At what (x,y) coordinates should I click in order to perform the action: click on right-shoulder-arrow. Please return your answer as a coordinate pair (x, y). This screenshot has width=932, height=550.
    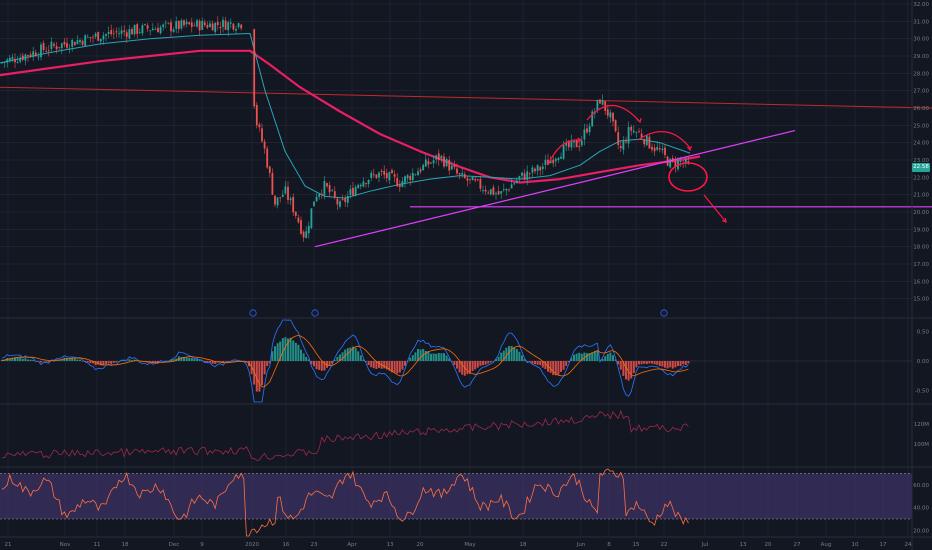
    Looking at the image, I should click on (664, 140).